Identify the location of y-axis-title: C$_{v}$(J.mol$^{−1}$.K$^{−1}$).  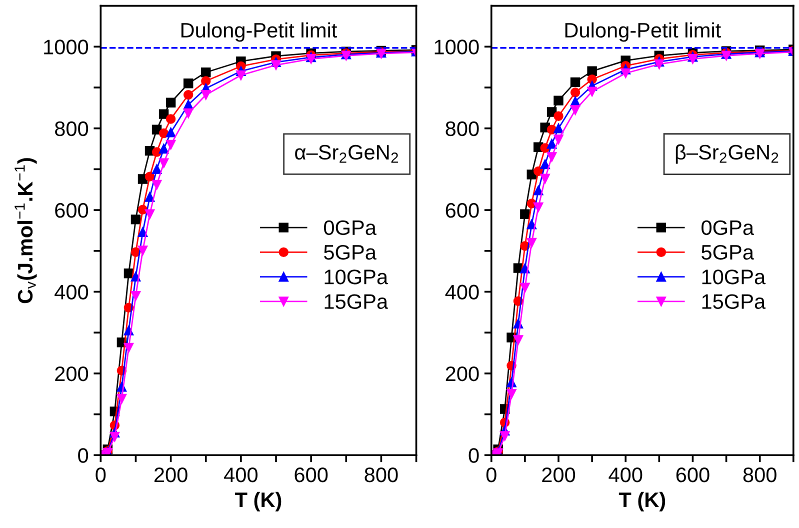
(25, 231).